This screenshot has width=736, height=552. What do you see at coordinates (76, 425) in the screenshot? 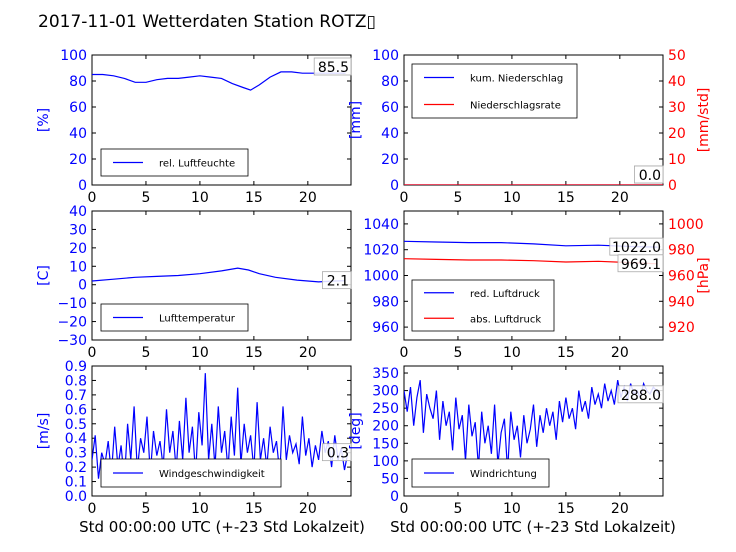
I see `y-tick-label: 0.5` at bounding box center [76, 425].